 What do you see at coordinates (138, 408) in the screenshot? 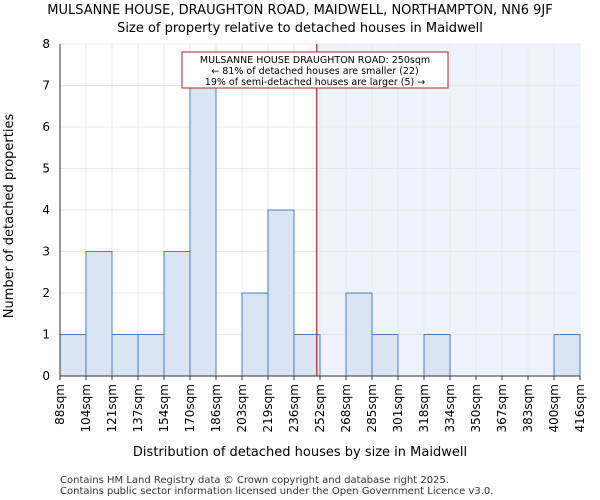
I see `x-tick-label: 137sqm` at bounding box center [138, 408].